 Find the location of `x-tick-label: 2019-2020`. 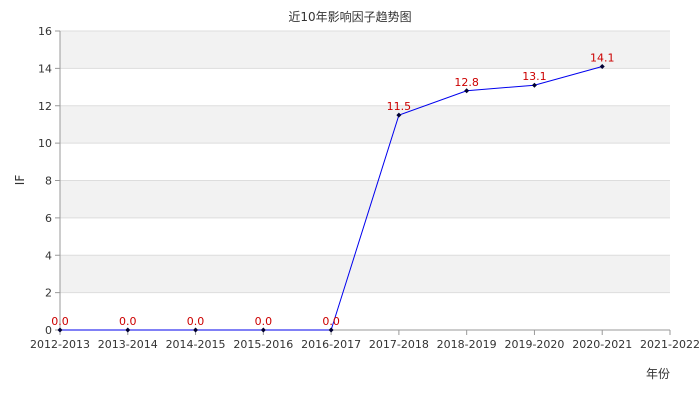

x-tick-label: 2019-2020 is located at coordinates (534, 344).